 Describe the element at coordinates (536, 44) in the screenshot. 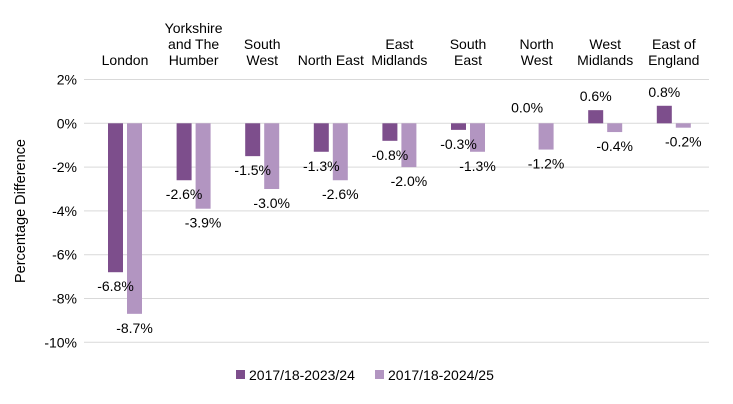

I see `category-label-line: North` at that location.